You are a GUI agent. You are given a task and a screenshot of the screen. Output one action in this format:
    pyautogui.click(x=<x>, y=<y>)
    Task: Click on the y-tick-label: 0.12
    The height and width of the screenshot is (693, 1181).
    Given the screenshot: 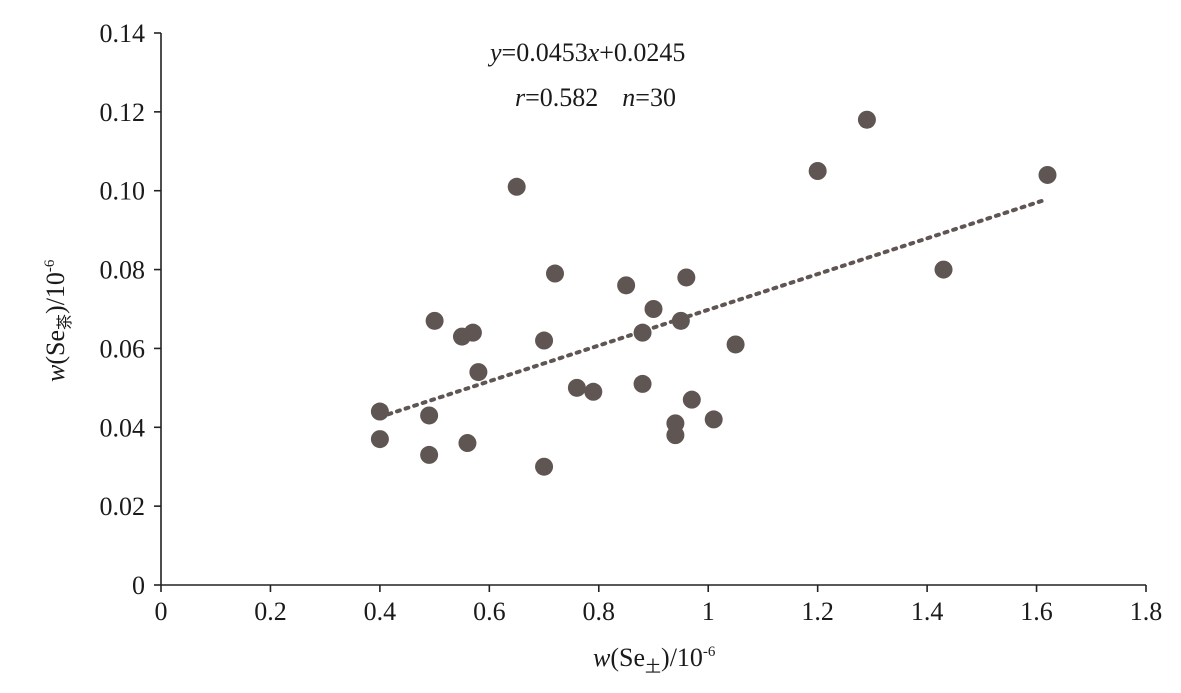 What is the action you would take?
    pyautogui.click(x=123, y=112)
    